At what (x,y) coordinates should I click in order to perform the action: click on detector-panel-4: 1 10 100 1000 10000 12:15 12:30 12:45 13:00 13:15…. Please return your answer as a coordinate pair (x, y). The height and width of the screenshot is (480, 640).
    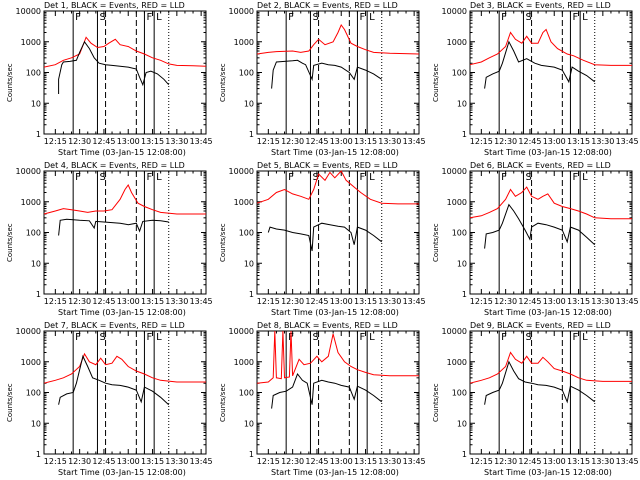
    Looking at the image, I should click on (106, 240).